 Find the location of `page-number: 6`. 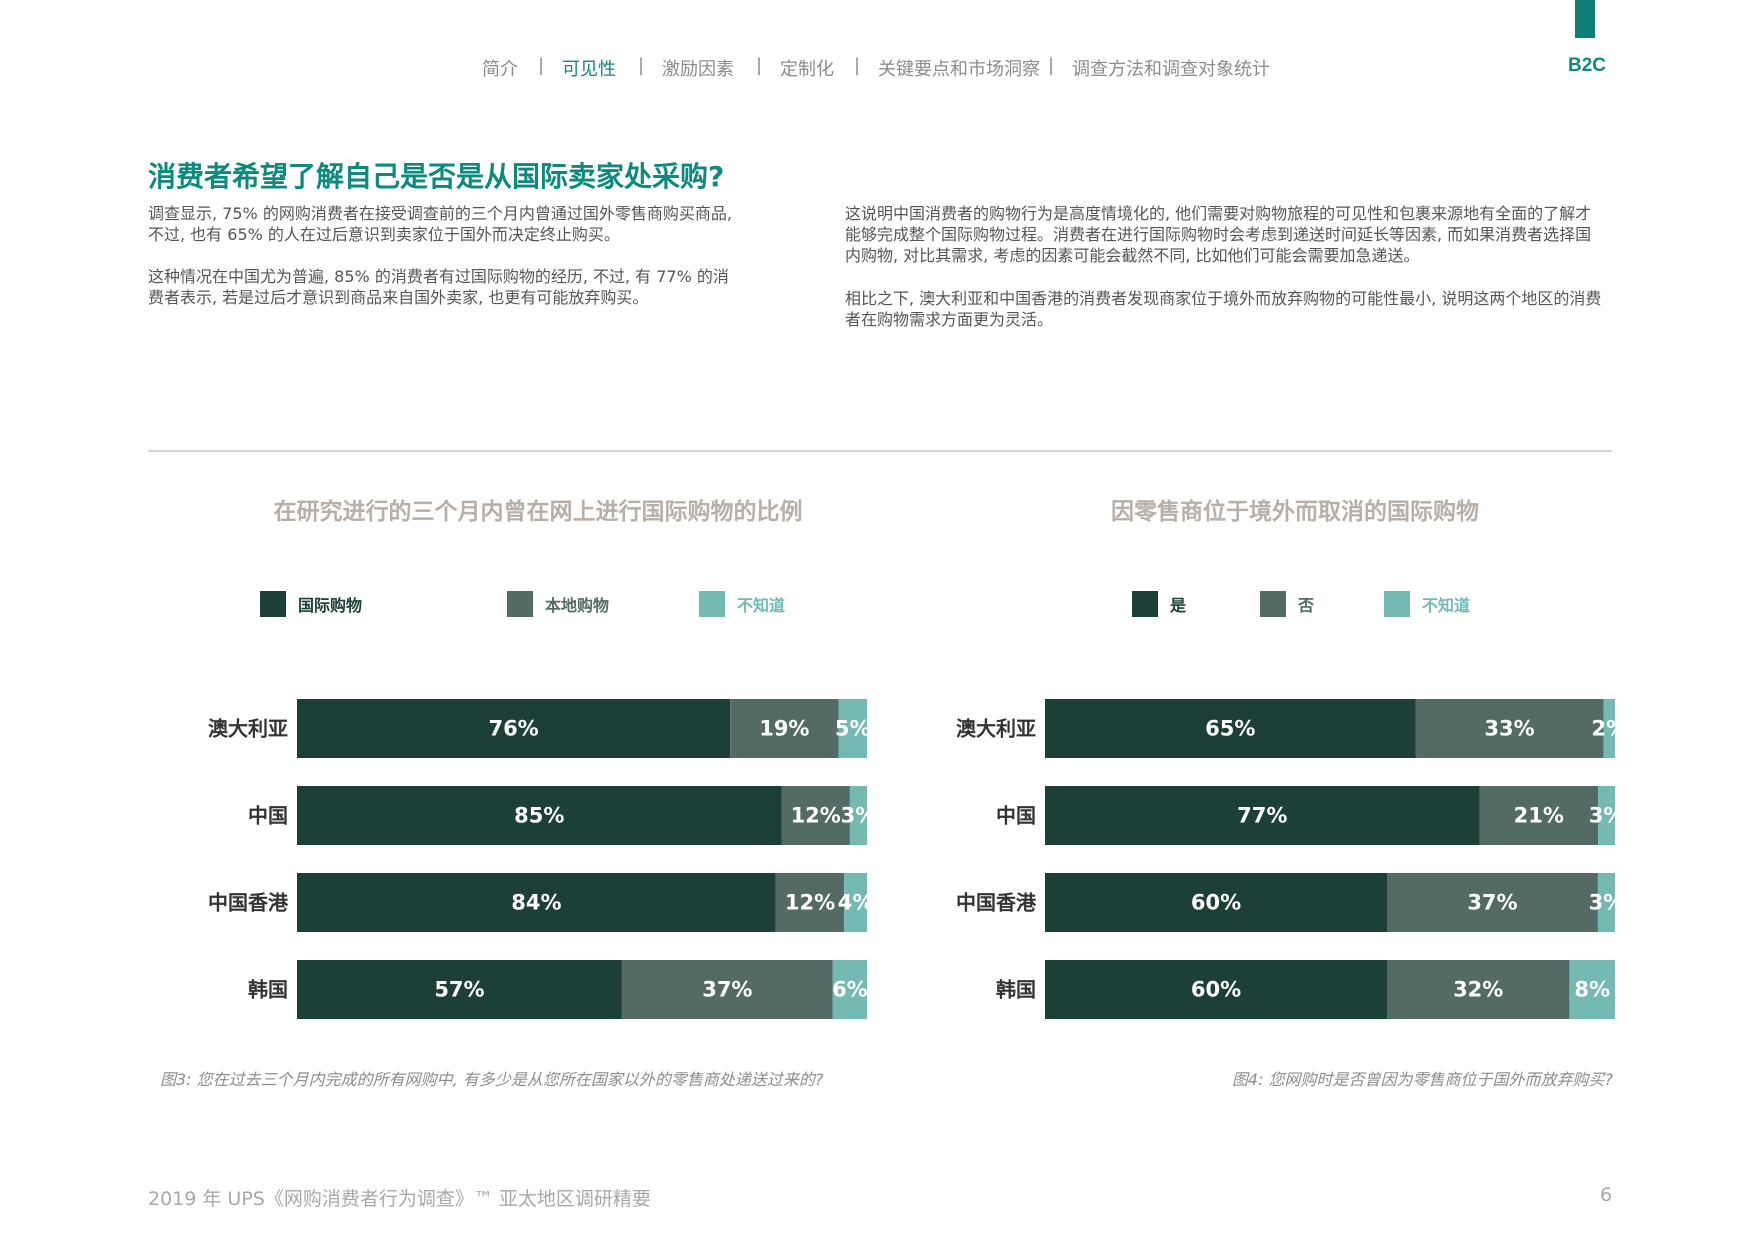

page-number: 6 is located at coordinates (1606, 1195).